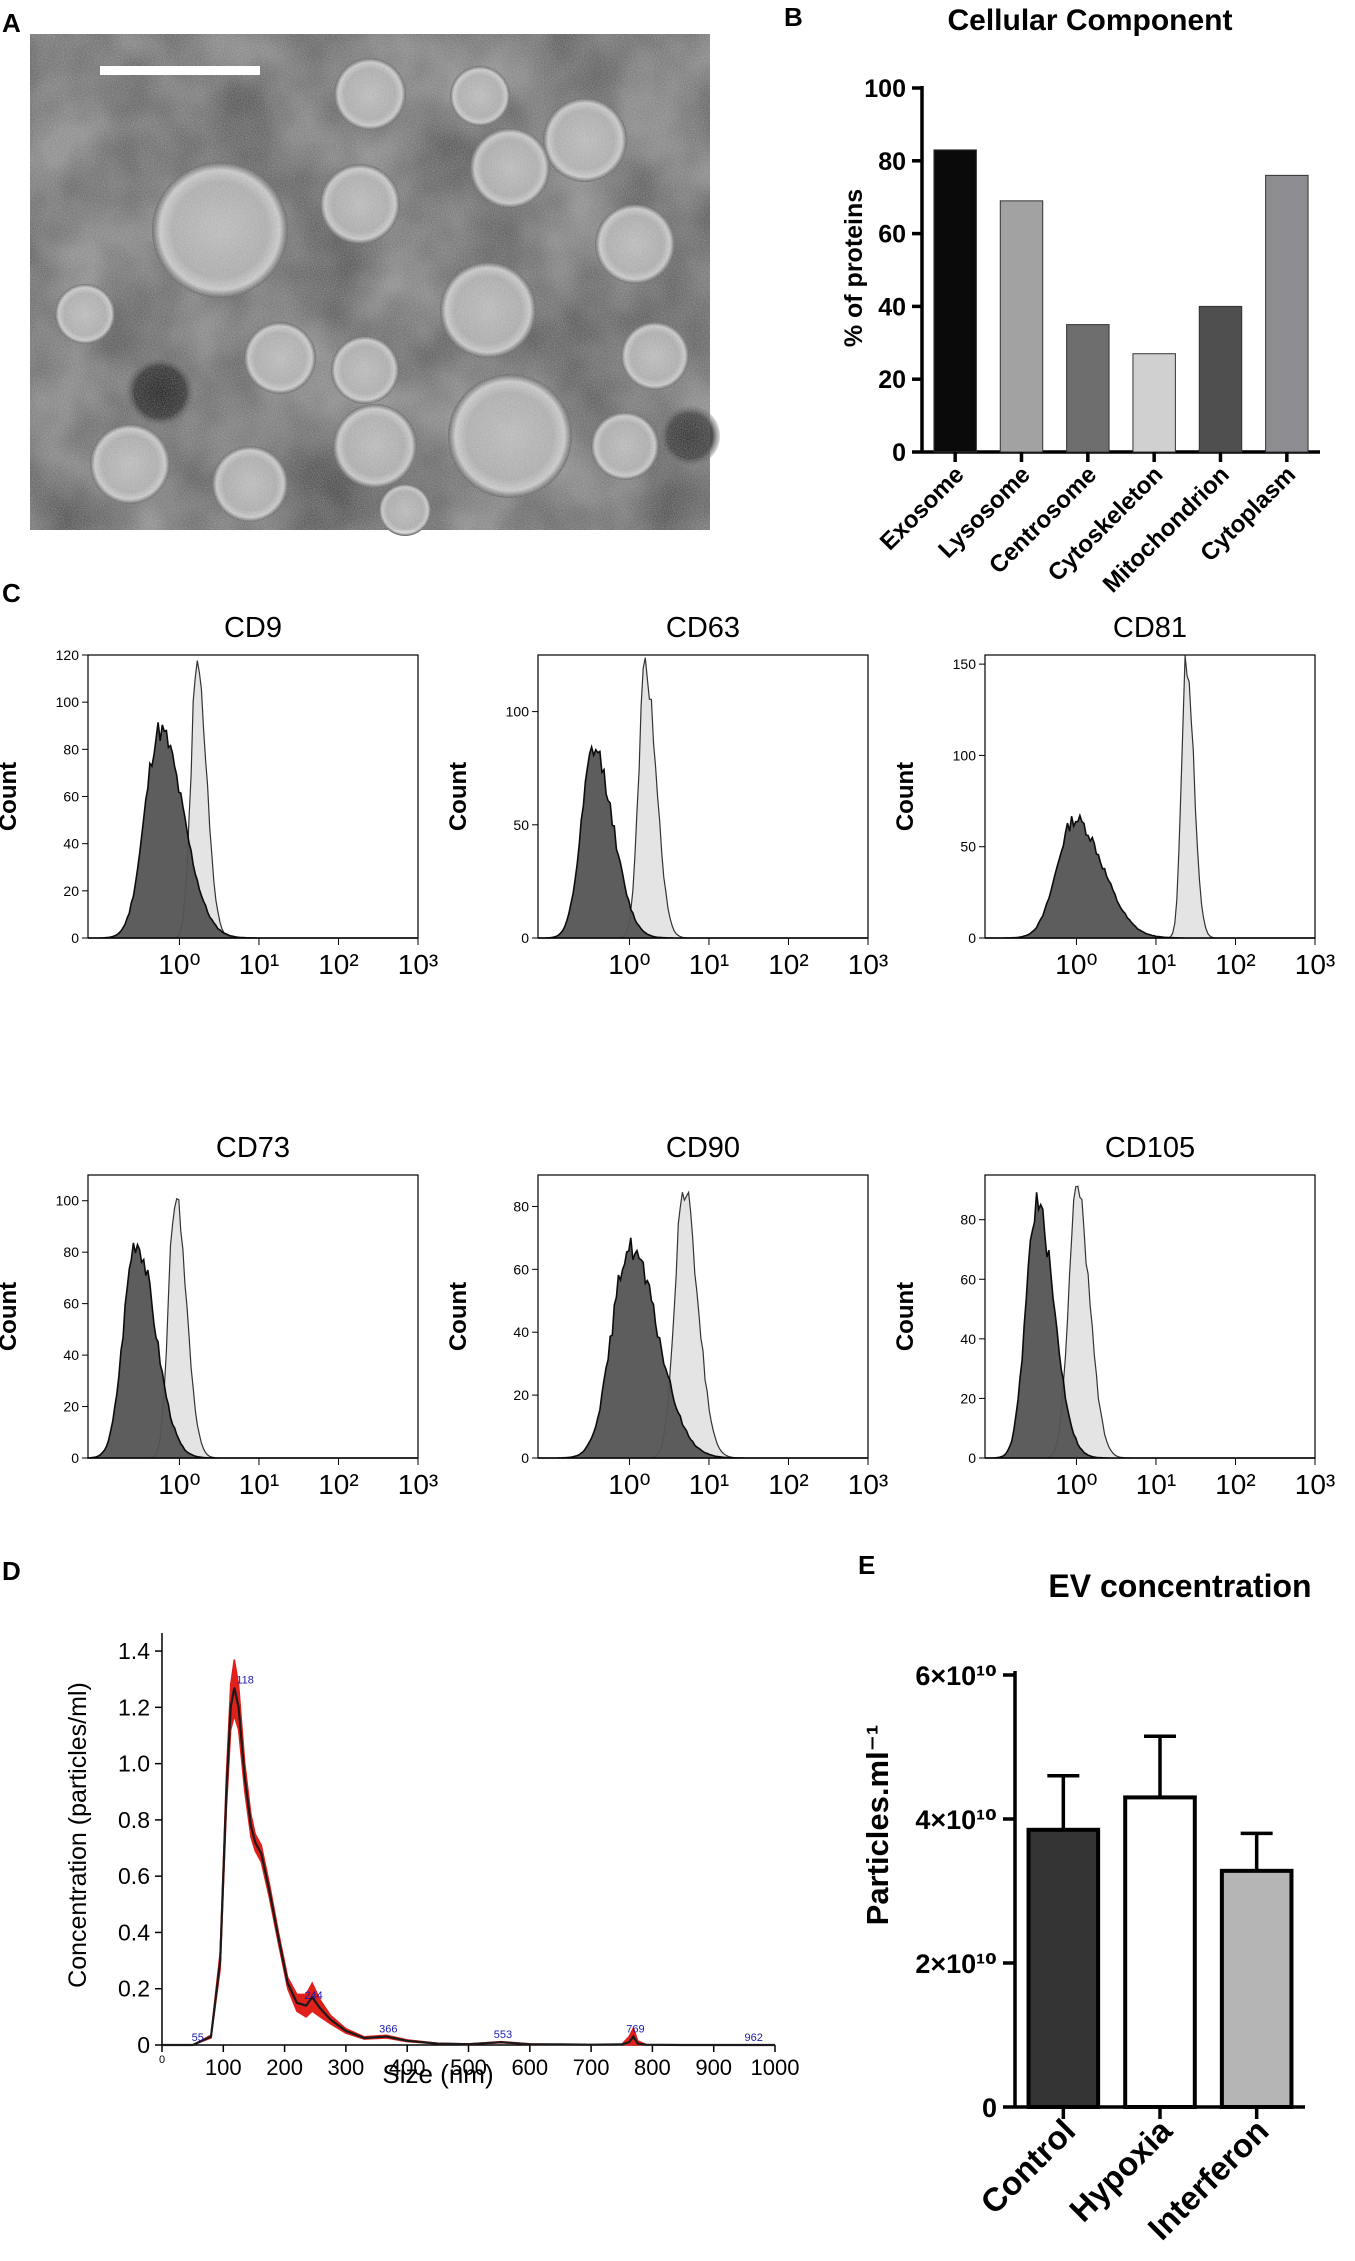 Image resolution: width=1355 pixels, height=2261 pixels. Describe the element at coordinates (162, 2060) in the screenshot. I see `chart-d-xtick-label: 0` at that location.